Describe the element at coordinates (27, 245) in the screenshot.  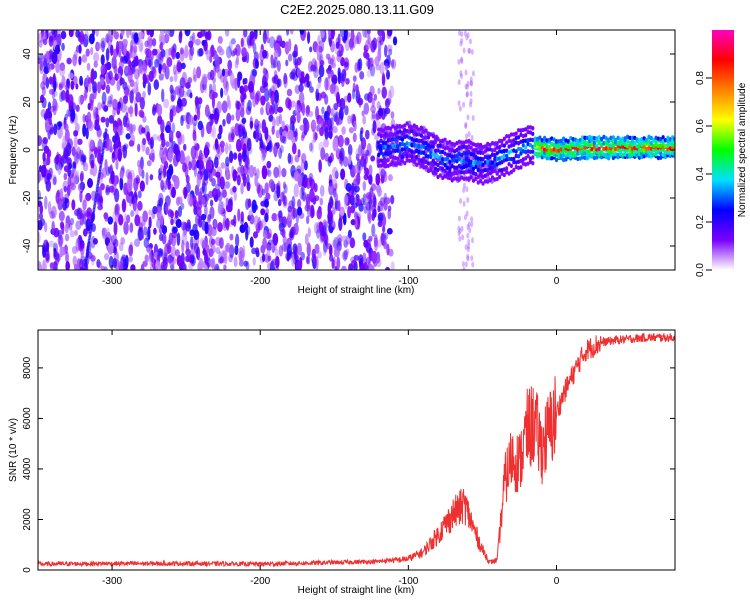
I see `spectrogram-y-tick-label: -40` at that location.